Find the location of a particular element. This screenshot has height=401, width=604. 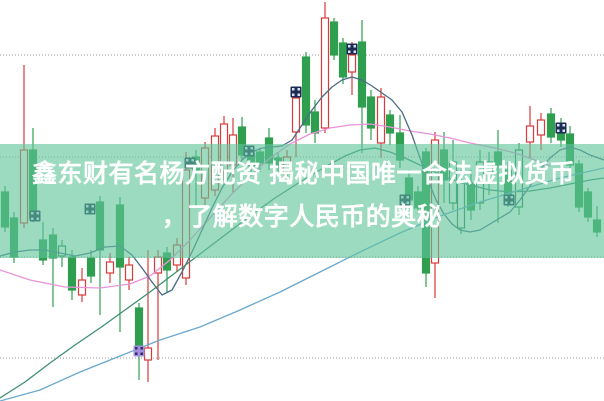

banner-line-1: 鑫东财有名杨方配资 揭秘中国唯一合法虚拟货币 is located at coordinates (303, 174).